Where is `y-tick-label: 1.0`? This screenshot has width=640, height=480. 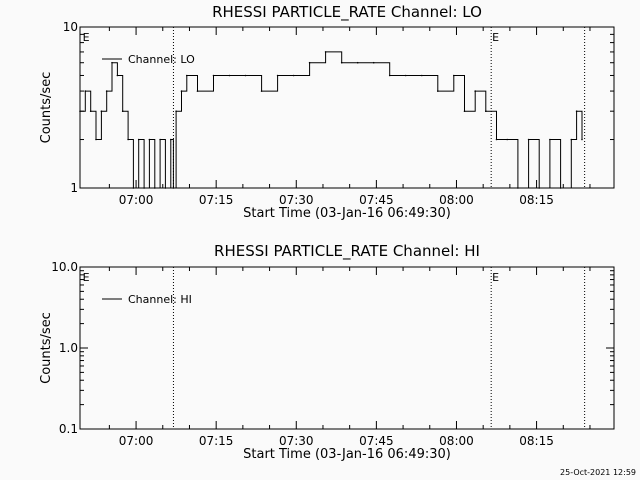 y-tick-label: 1.0 is located at coordinates (68, 348).